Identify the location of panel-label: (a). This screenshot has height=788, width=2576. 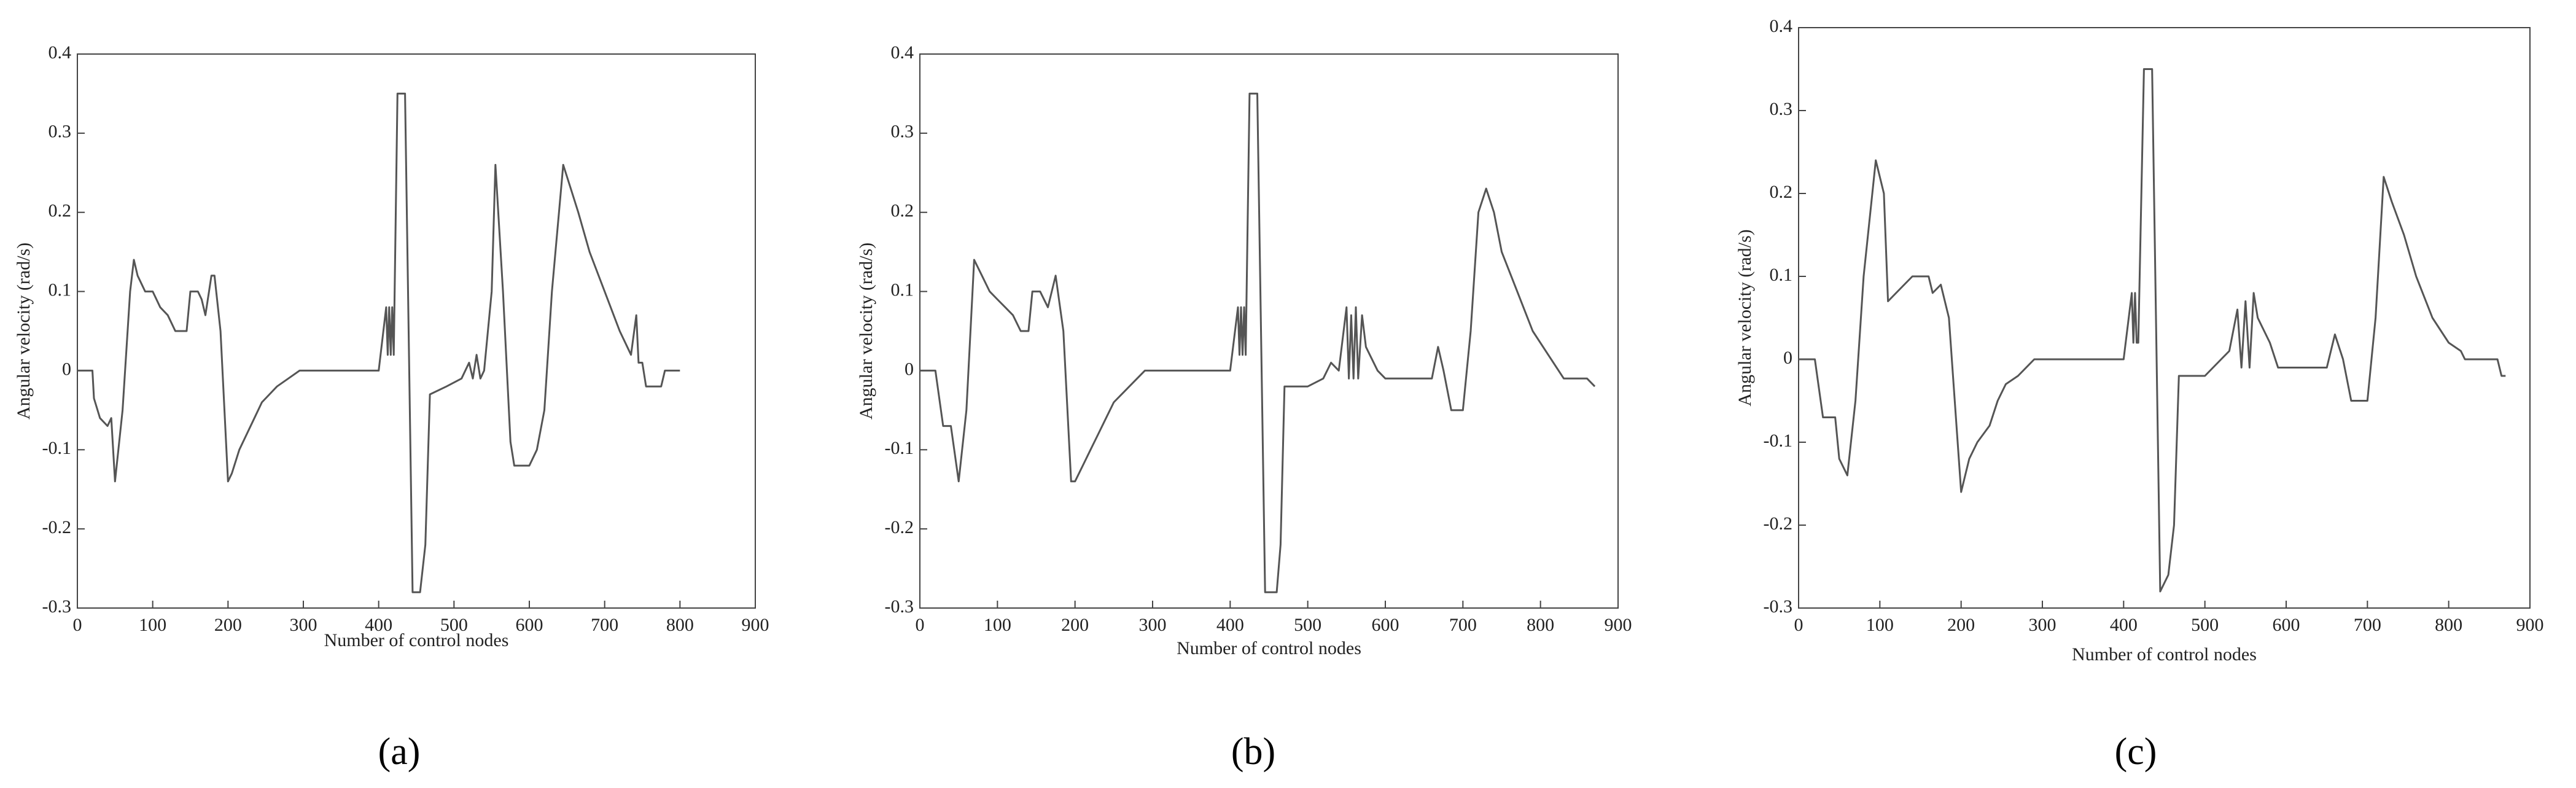
(399, 752).